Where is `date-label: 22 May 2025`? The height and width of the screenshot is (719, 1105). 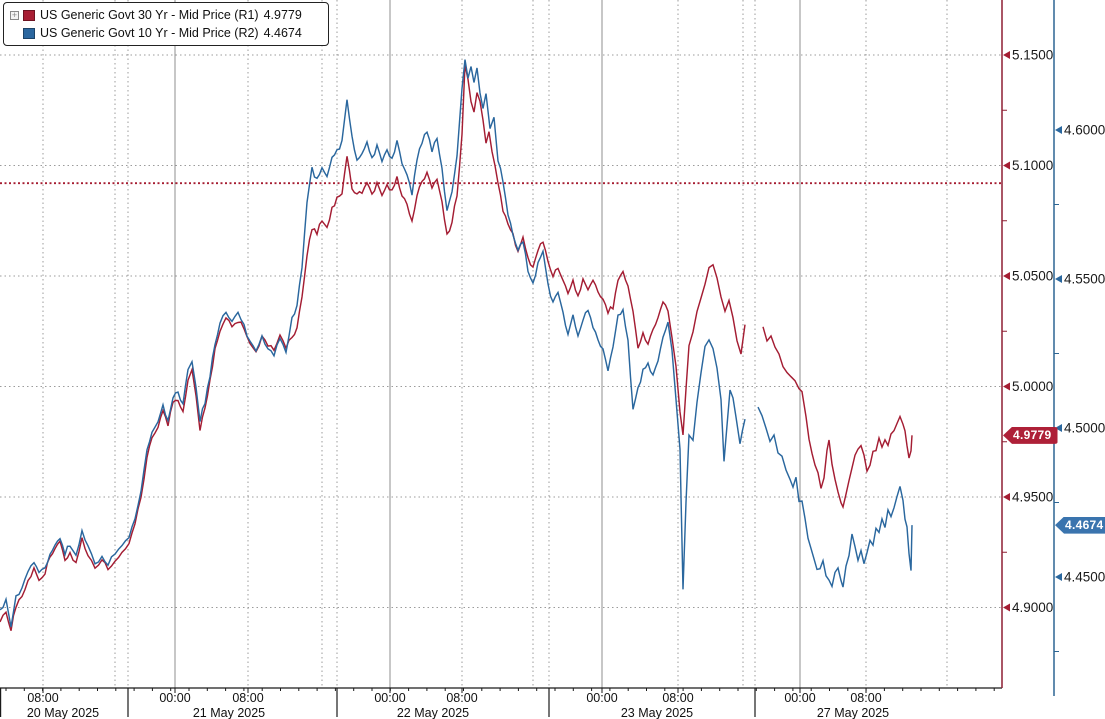 date-label: 22 May 2025 is located at coordinates (433, 712).